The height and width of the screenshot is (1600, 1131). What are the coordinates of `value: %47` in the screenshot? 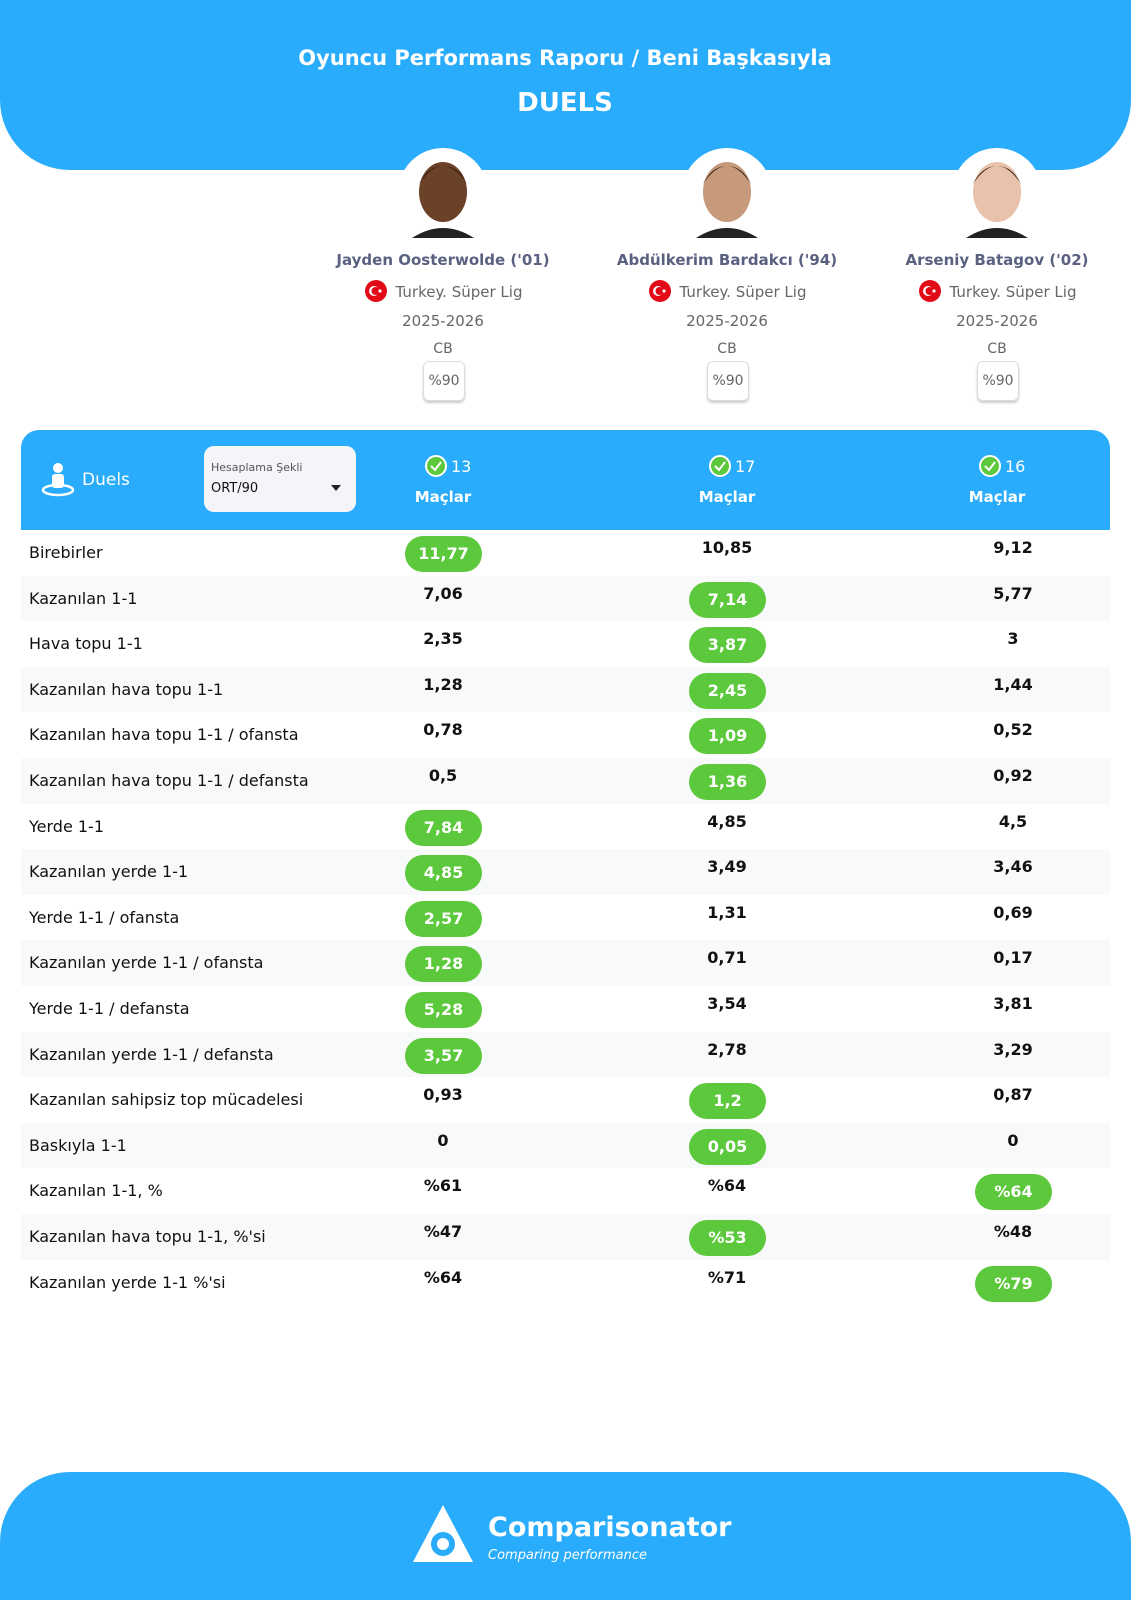 It's located at (443, 1231).